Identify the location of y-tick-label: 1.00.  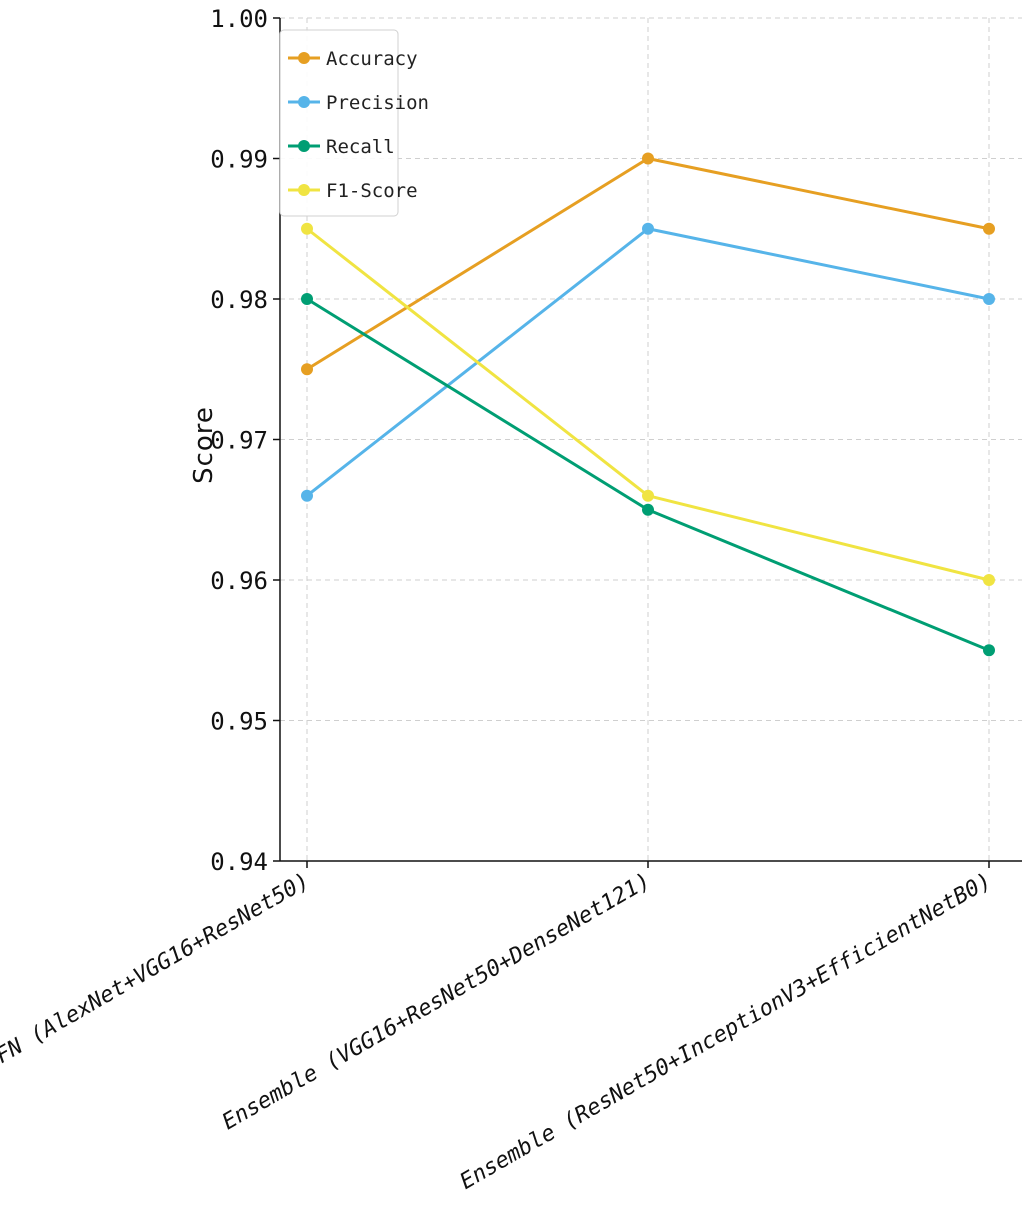
(239, 19).